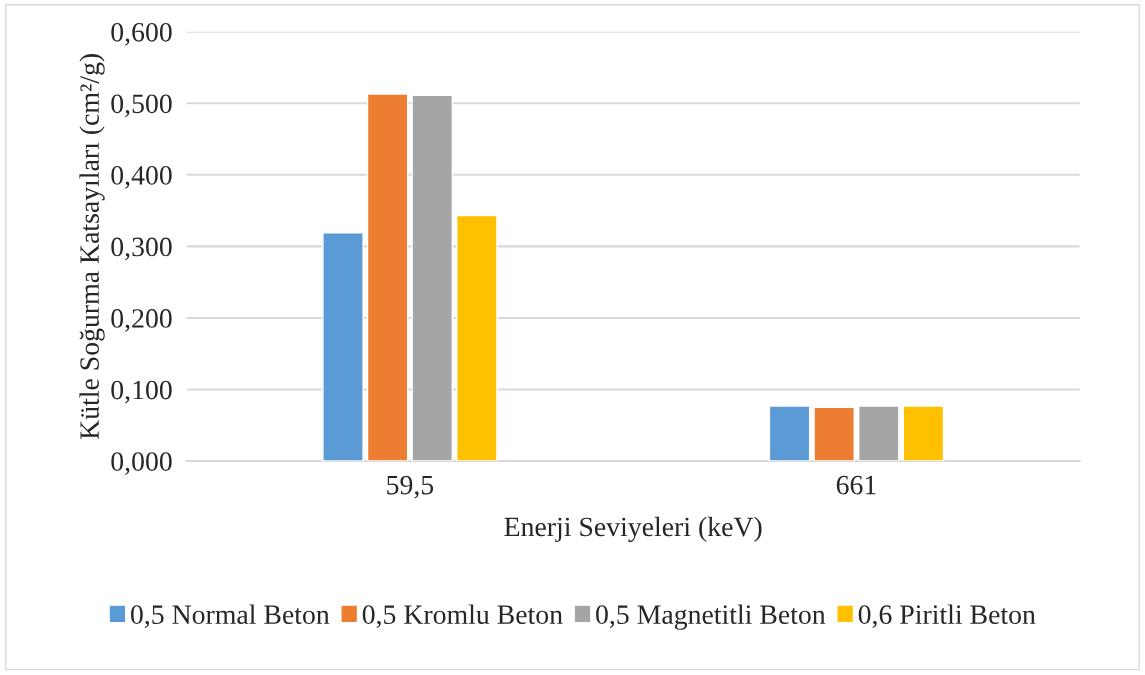 This screenshot has height=675, width=1145. I want to click on y-tick-label: 0,200, so click(141, 320).